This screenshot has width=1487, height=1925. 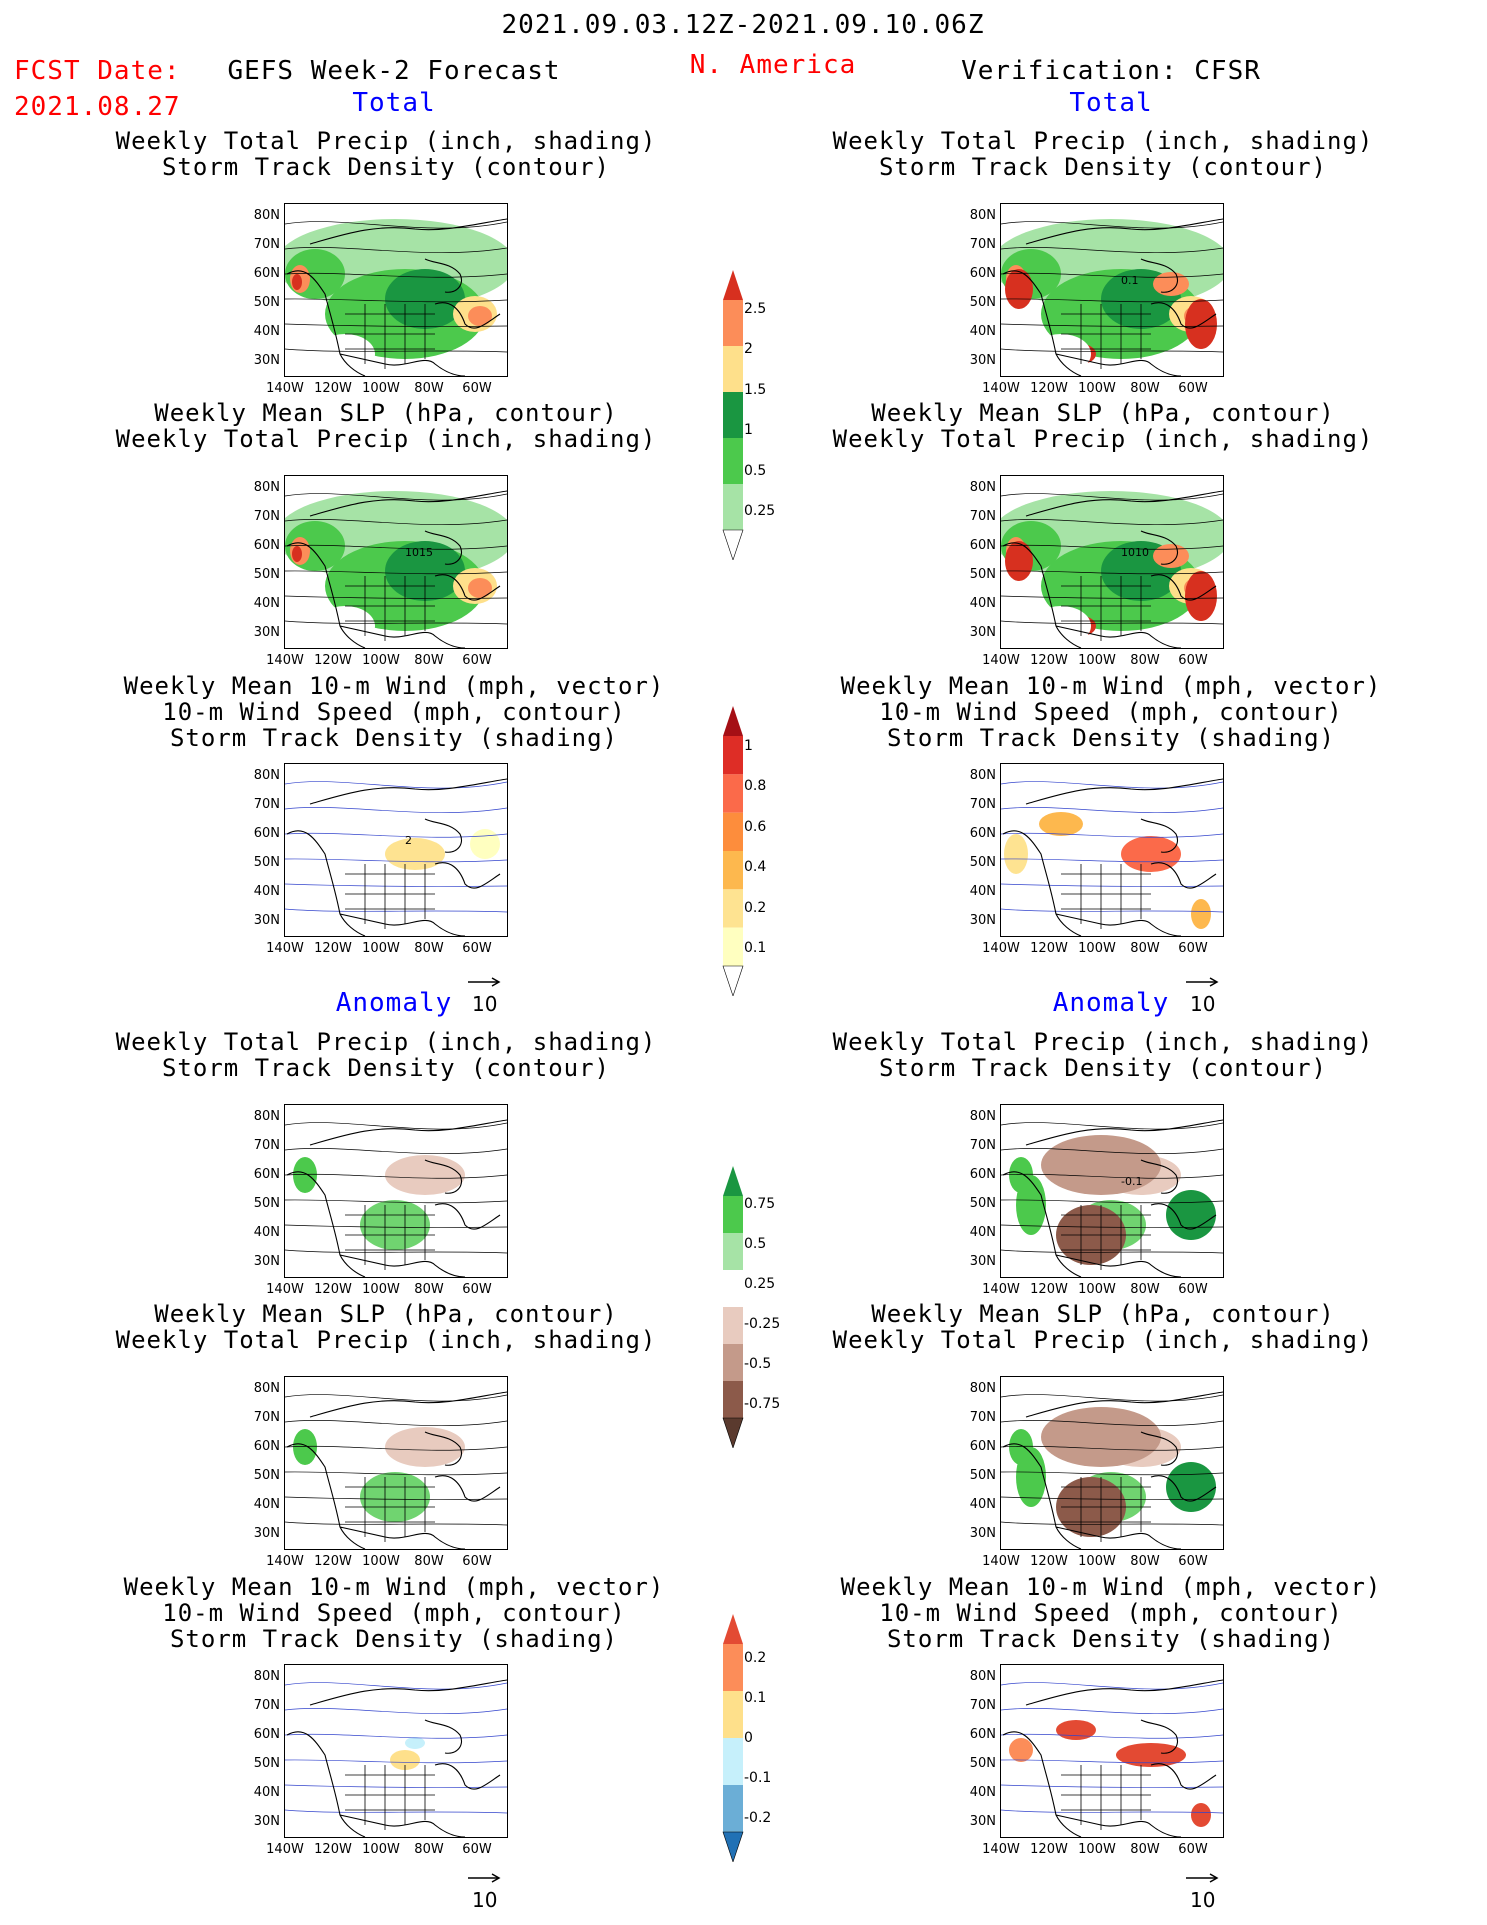 I want to click on colorbar-label: 2.5, so click(x=755, y=309).